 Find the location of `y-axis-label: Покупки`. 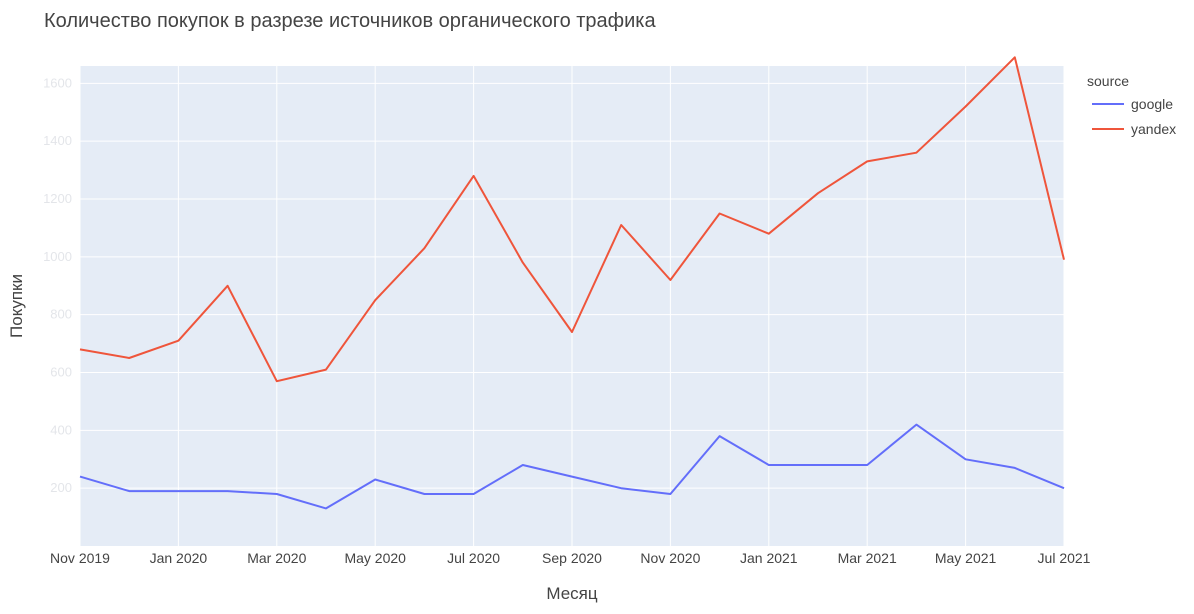

y-axis-label: Покупки is located at coordinates (16, 306).